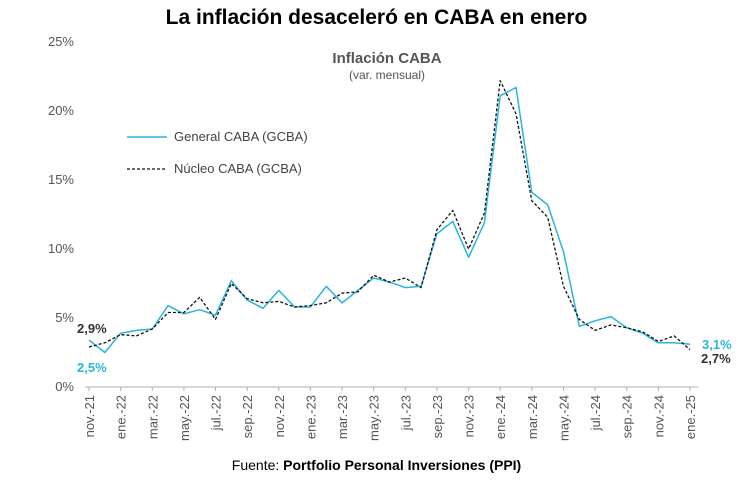 The height and width of the screenshot is (489, 753). What do you see at coordinates (532, 417) in the screenshot?
I see `x-tick-label: mar.-24` at bounding box center [532, 417].